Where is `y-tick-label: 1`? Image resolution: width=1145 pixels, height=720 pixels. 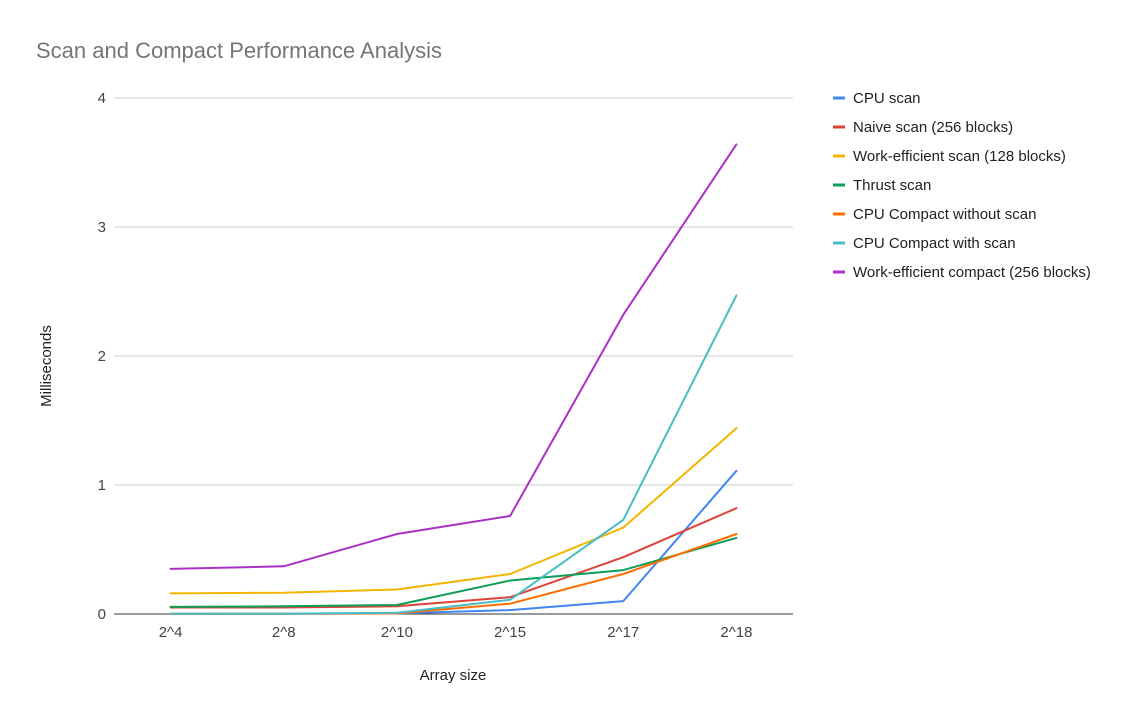 y-tick-label: 1 is located at coordinates (102, 485).